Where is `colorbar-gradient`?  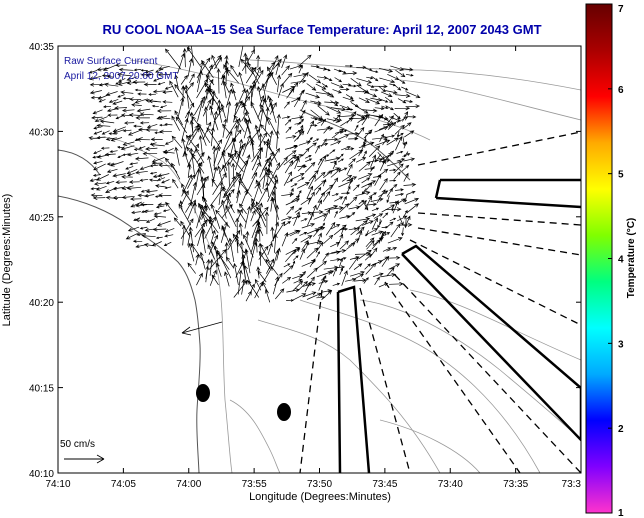
colorbar-gradient is located at coordinates (599, 258).